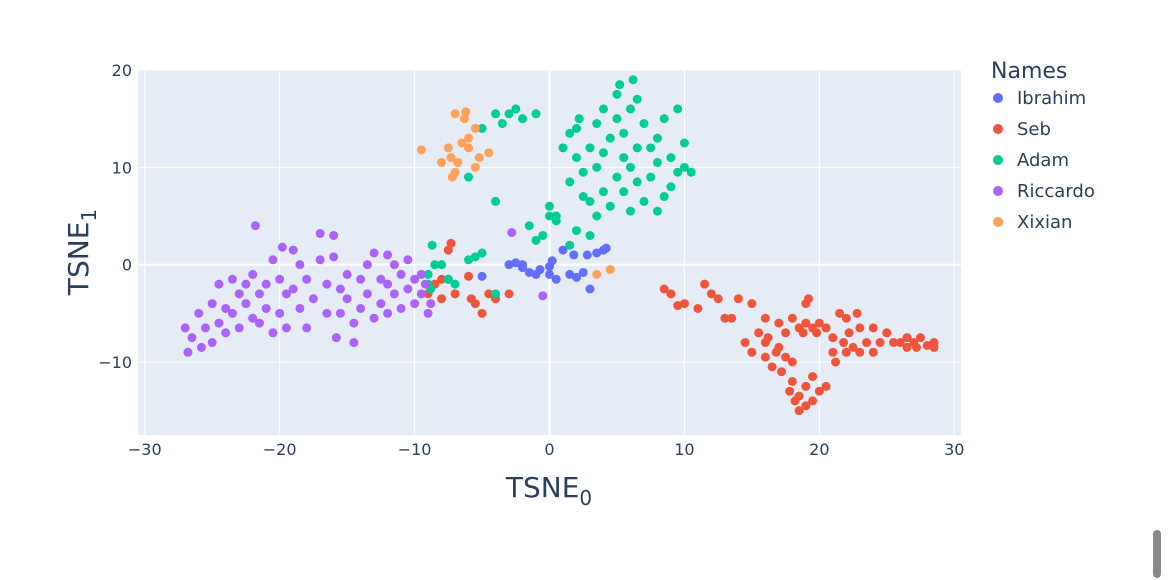 The height and width of the screenshot is (580, 1170). Describe the element at coordinates (1157, 554) in the screenshot. I see `vertical-scrollbar` at that location.